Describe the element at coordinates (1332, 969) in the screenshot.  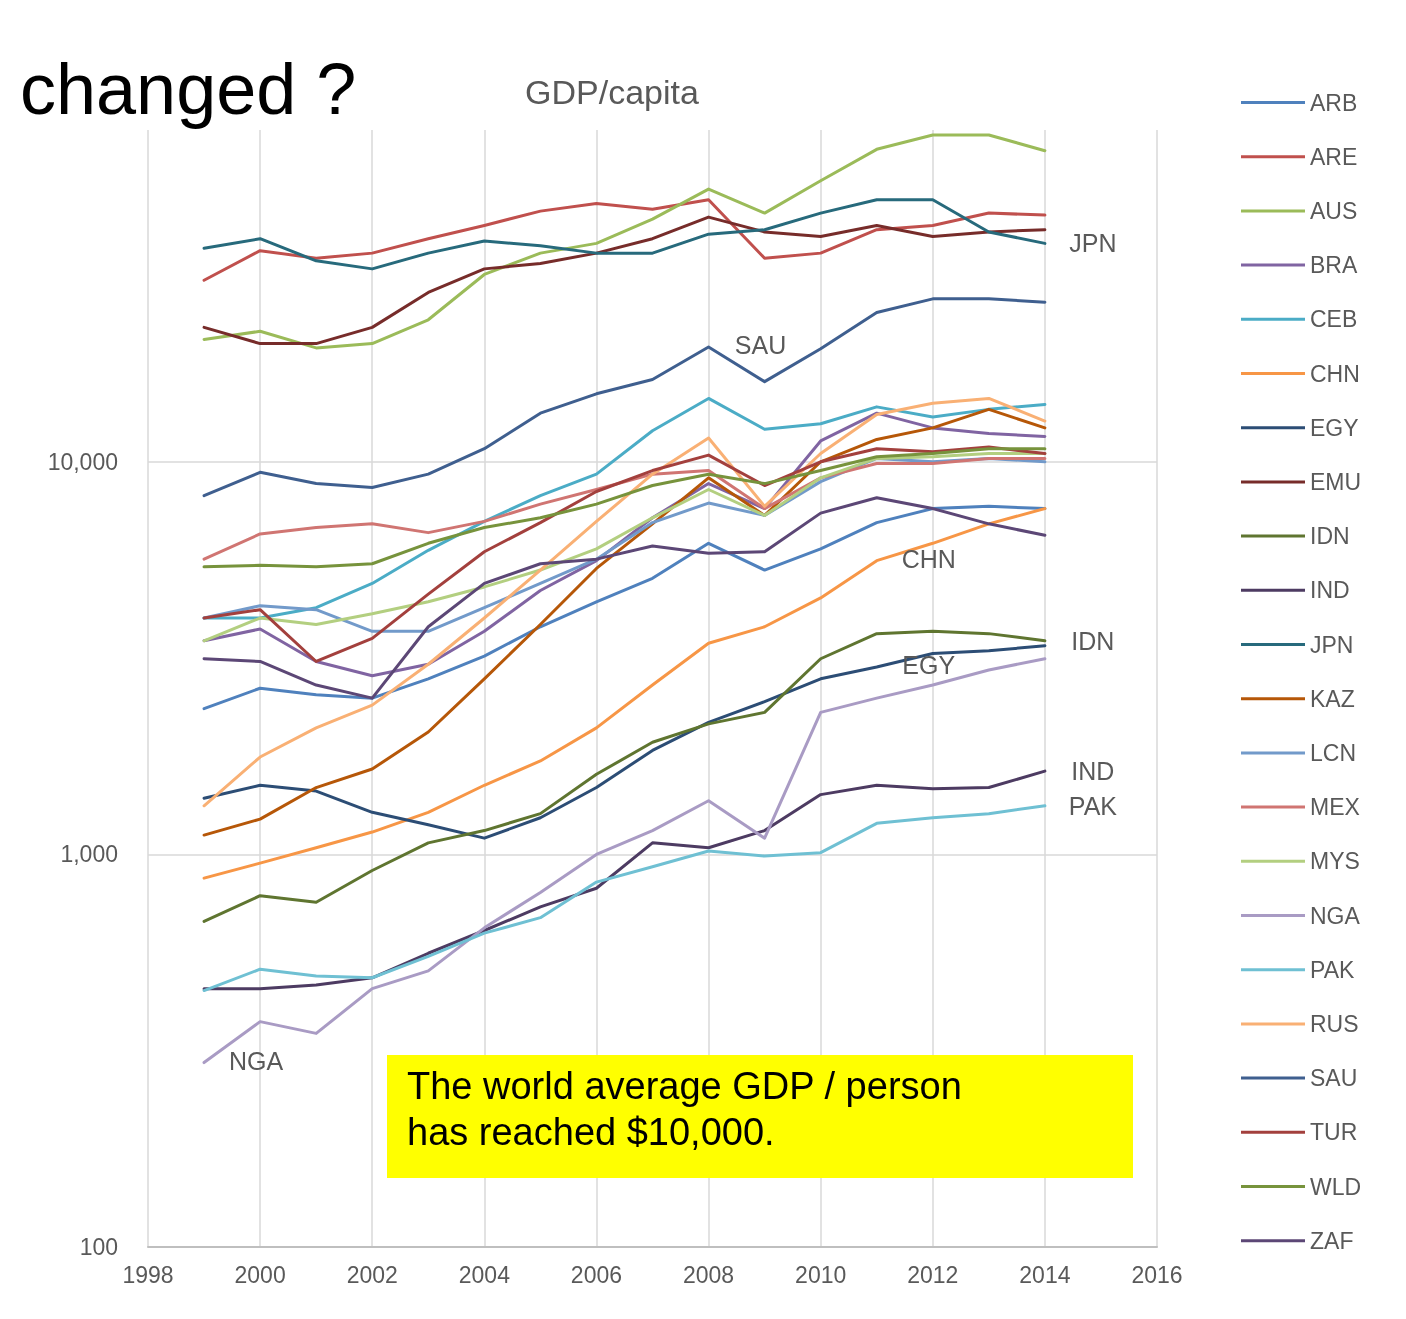
I see `legend-label: PAK` at that location.